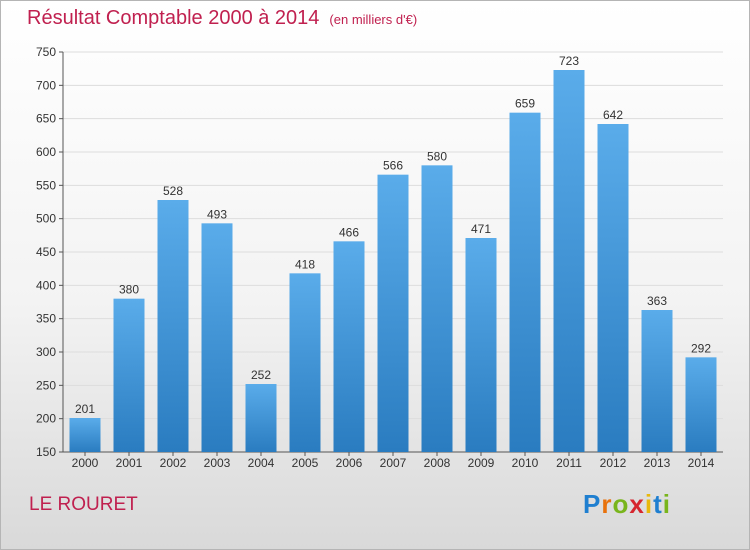 The height and width of the screenshot is (550, 750). Describe the element at coordinates (129, 463) in the screenshot. I see `x-tick-label: 2001` at that location.